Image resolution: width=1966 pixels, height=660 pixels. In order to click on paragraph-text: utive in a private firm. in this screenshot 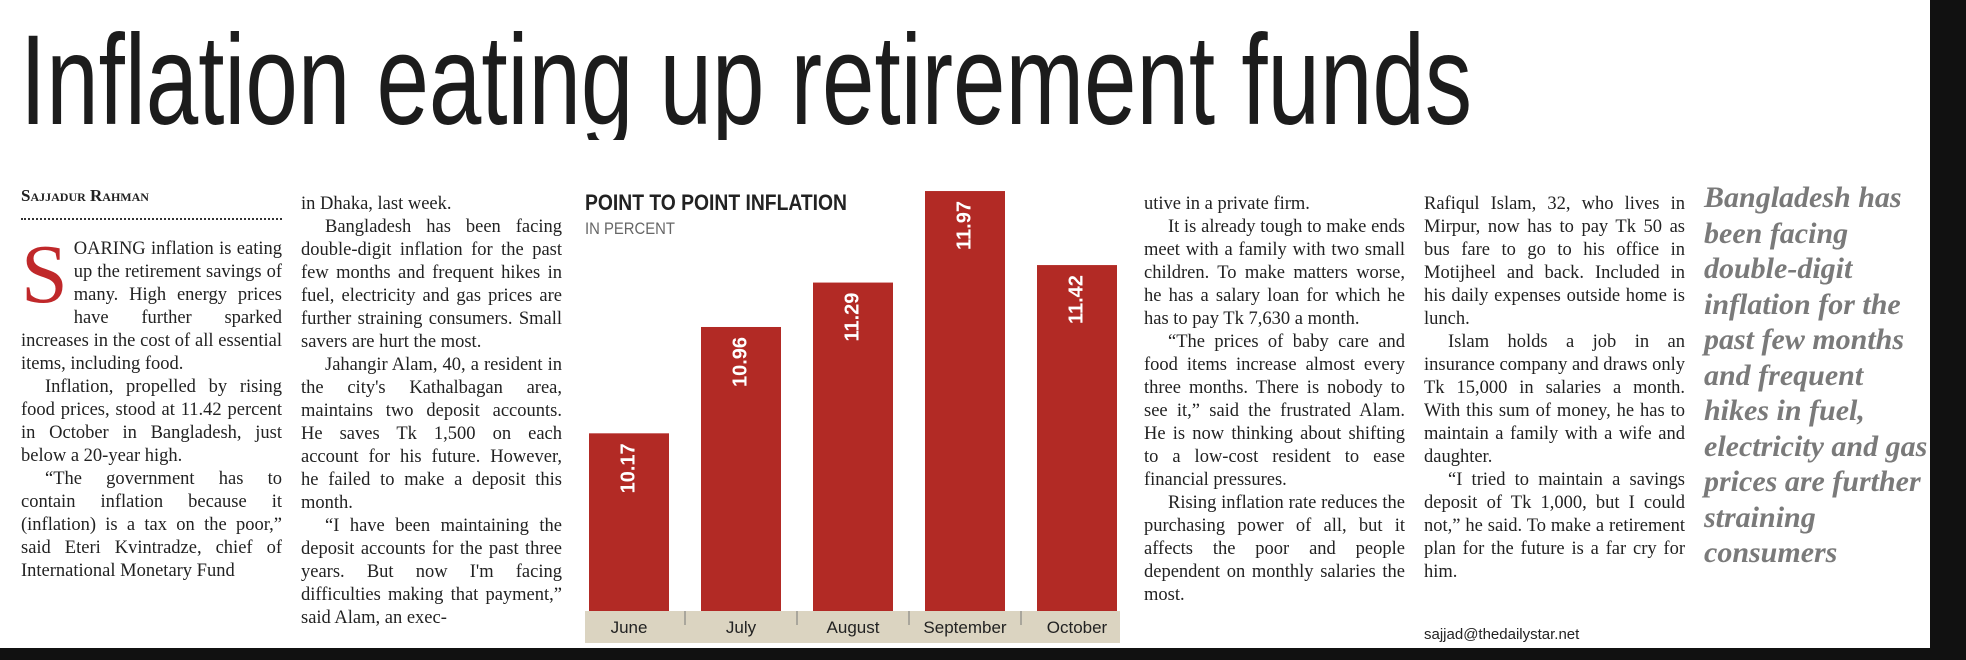, I will do `click(1227, 204)`.